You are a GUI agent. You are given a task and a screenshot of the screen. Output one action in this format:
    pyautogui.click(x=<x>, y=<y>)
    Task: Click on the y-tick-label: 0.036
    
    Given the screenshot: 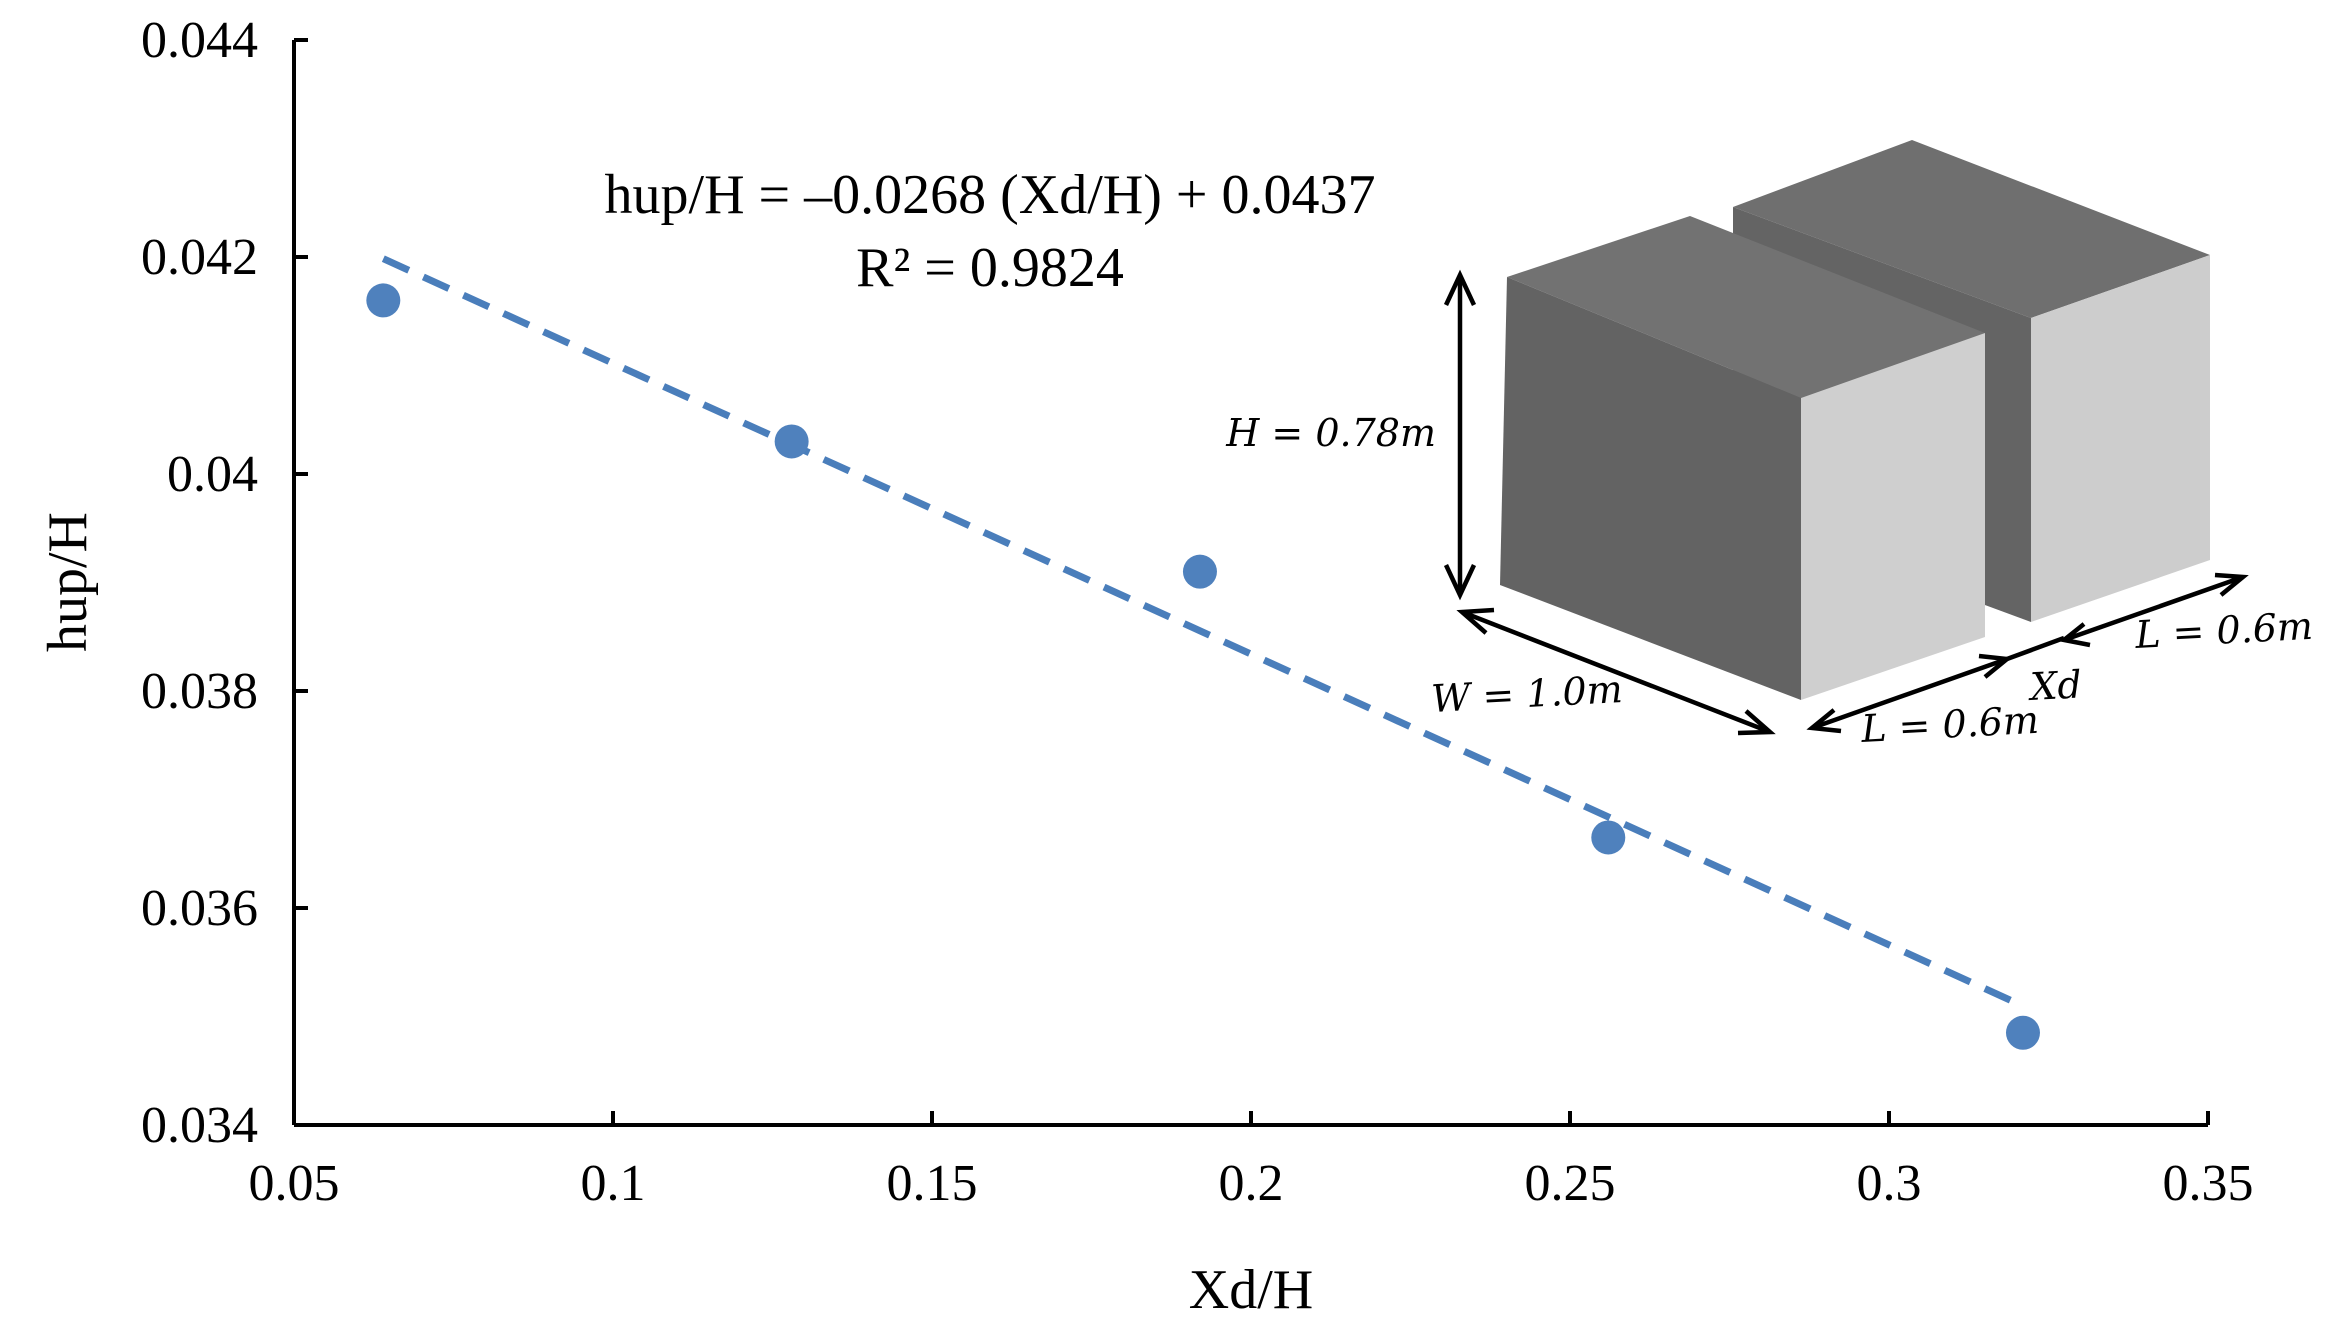 What is the action you would take?
    pyautogui.click(x=199, y=908)
    